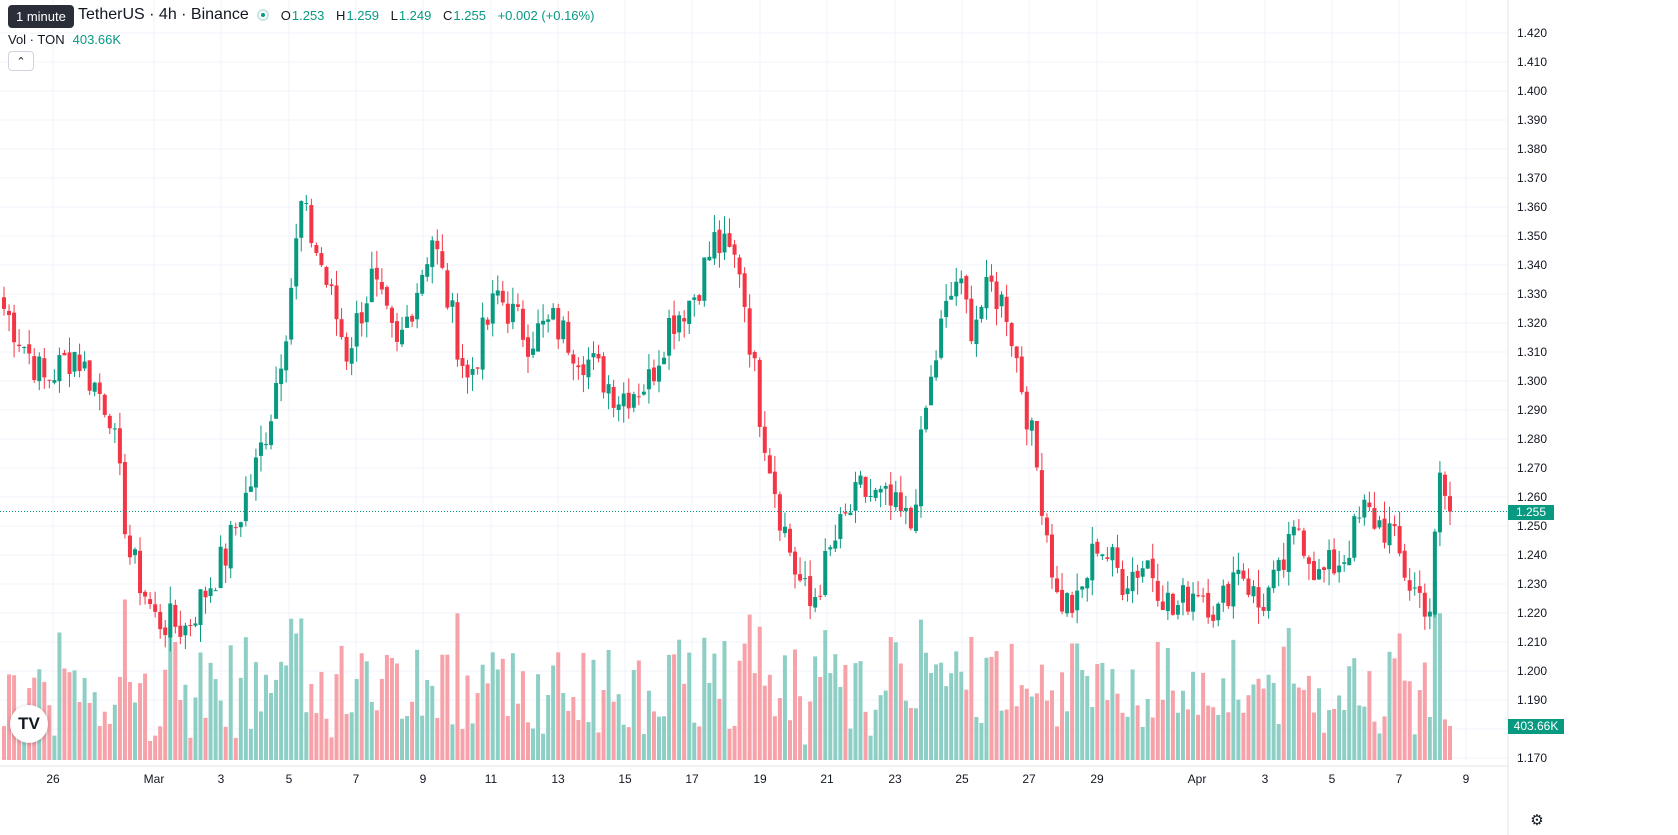  What do you see at coordinates (1399, 779) in the screenshot?
I see `time-tick-label: 7` at bounding box center [1399, 779].